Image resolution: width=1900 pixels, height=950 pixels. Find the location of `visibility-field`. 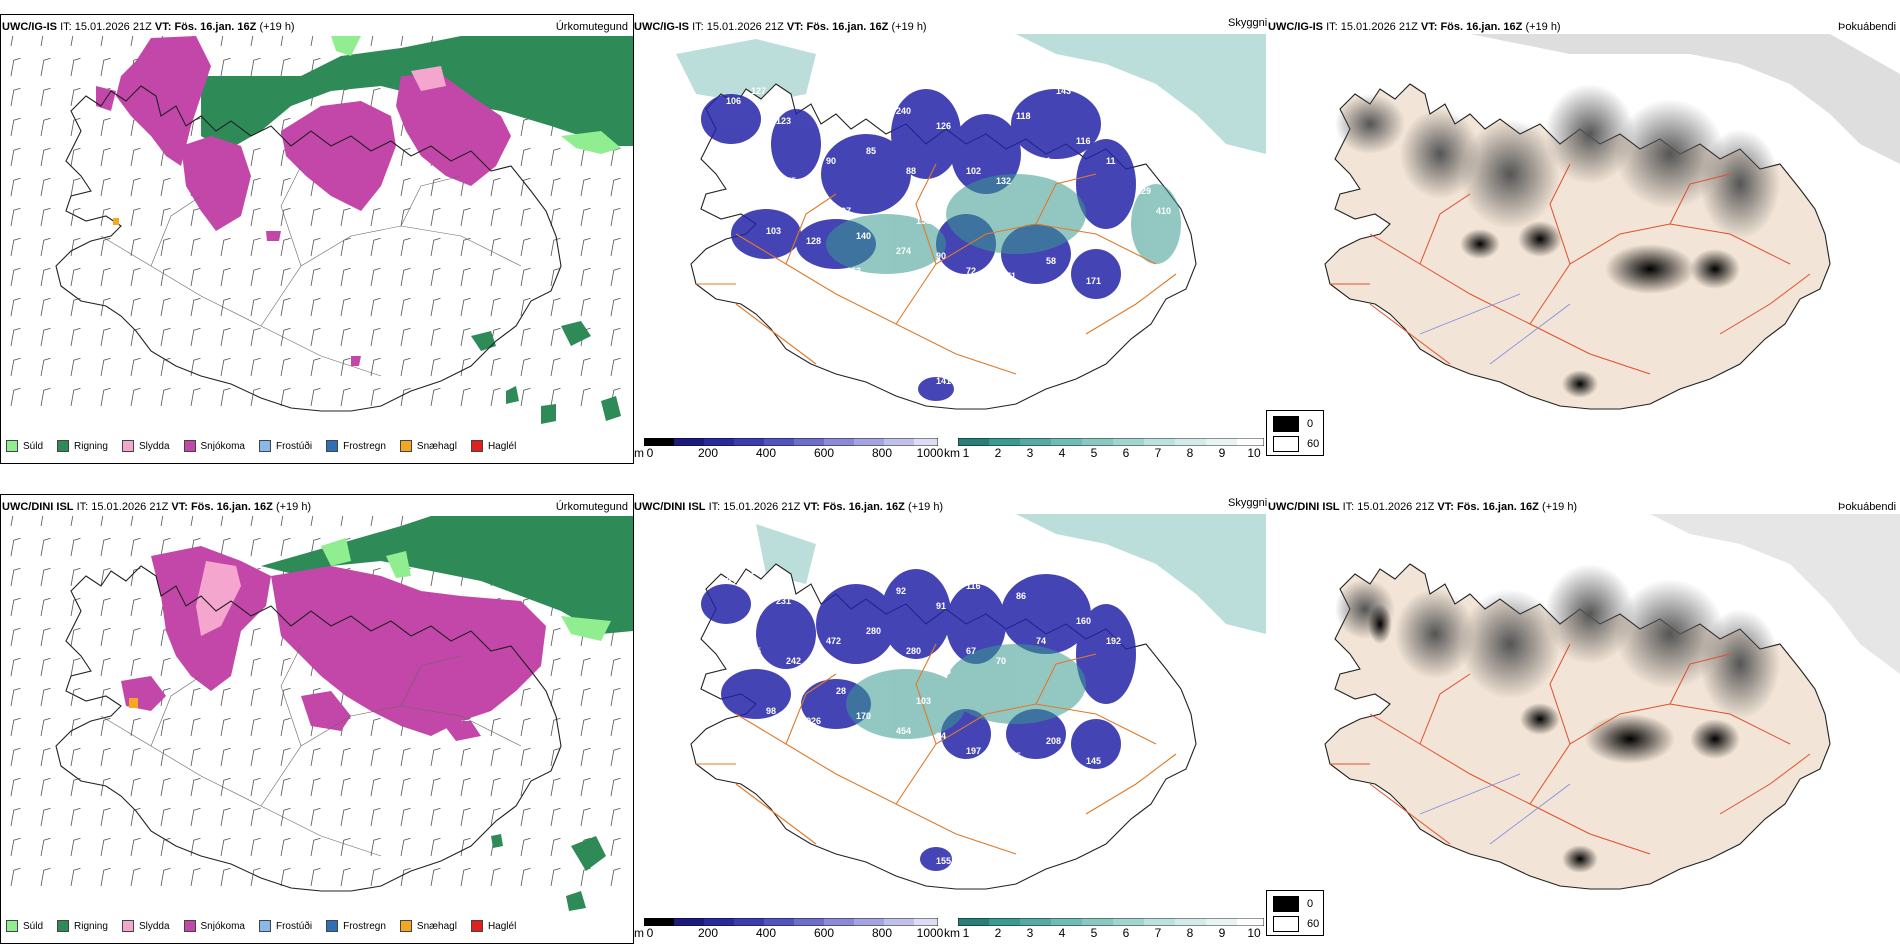

visibility-field is located at coordinates (1011, 574).